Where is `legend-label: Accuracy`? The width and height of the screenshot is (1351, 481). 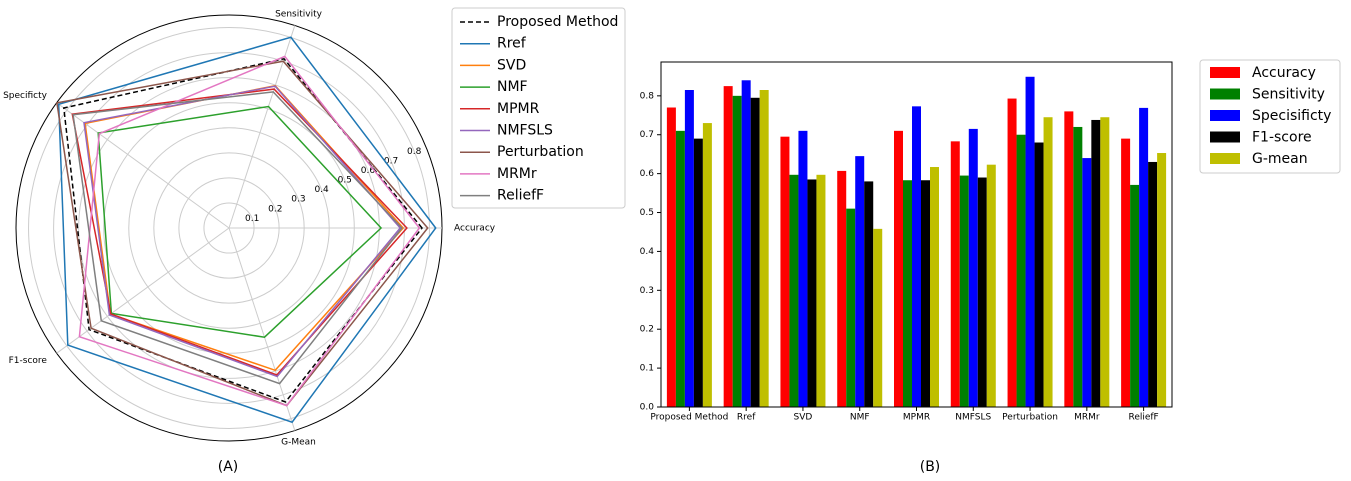 legend-label: Accuracy is located at coordinates (1284, 73).